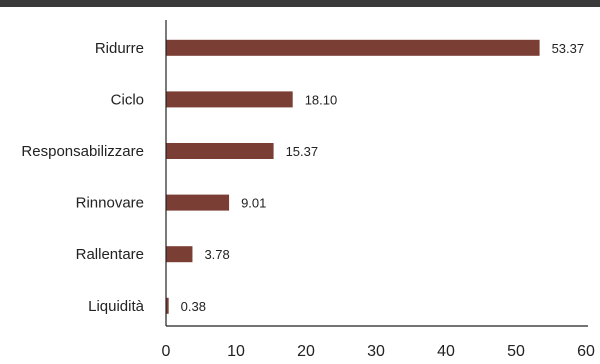  What do you see at coordinates (229, 99) in the screenshot?
I see `bar-ciclo` at bounding box center [229, 99].